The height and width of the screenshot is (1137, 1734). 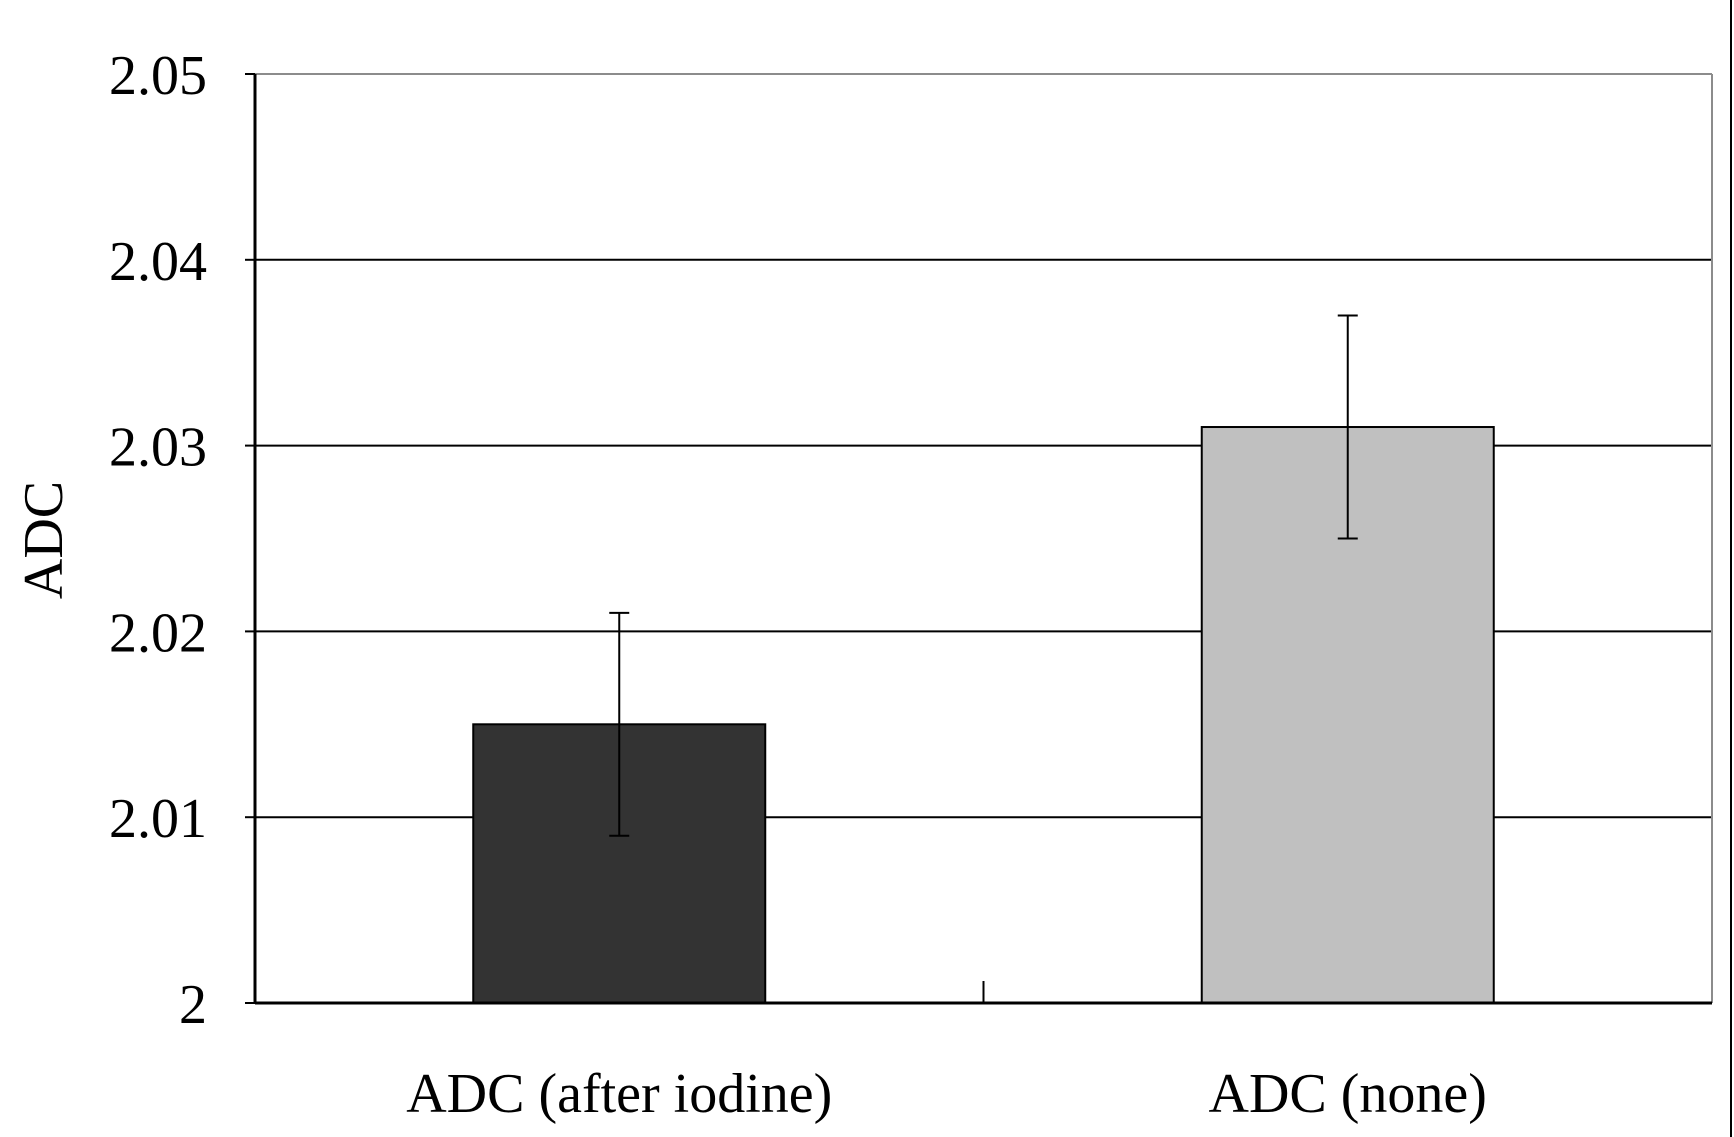 I want to click on y-axis-title: ADC, so click(x=44, y=540).